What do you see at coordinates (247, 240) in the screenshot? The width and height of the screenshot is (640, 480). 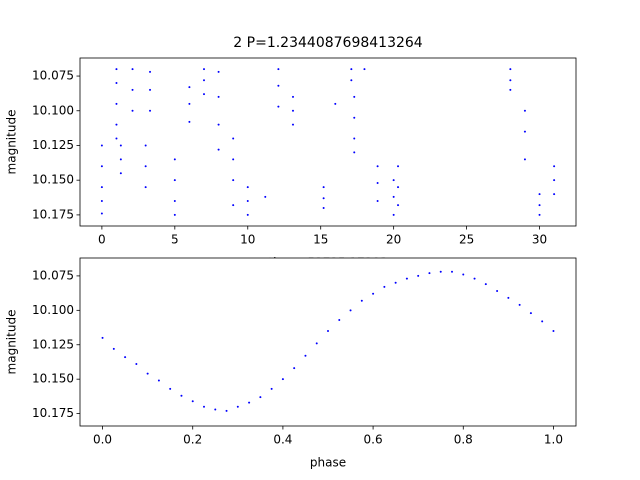 I see `x-tick-label: 10` at bounding box center [247, 240].